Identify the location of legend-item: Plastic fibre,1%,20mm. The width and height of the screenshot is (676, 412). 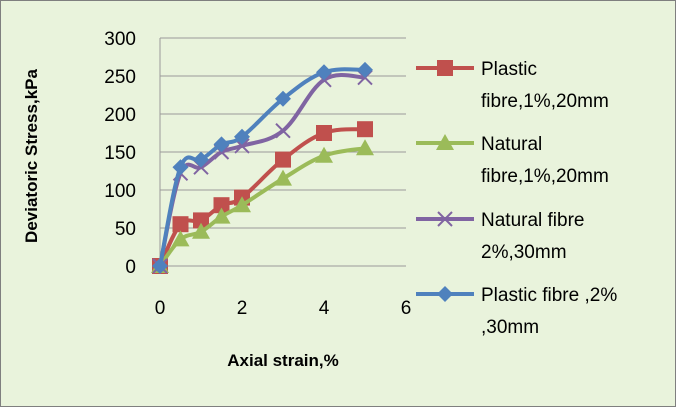
(512, 85).